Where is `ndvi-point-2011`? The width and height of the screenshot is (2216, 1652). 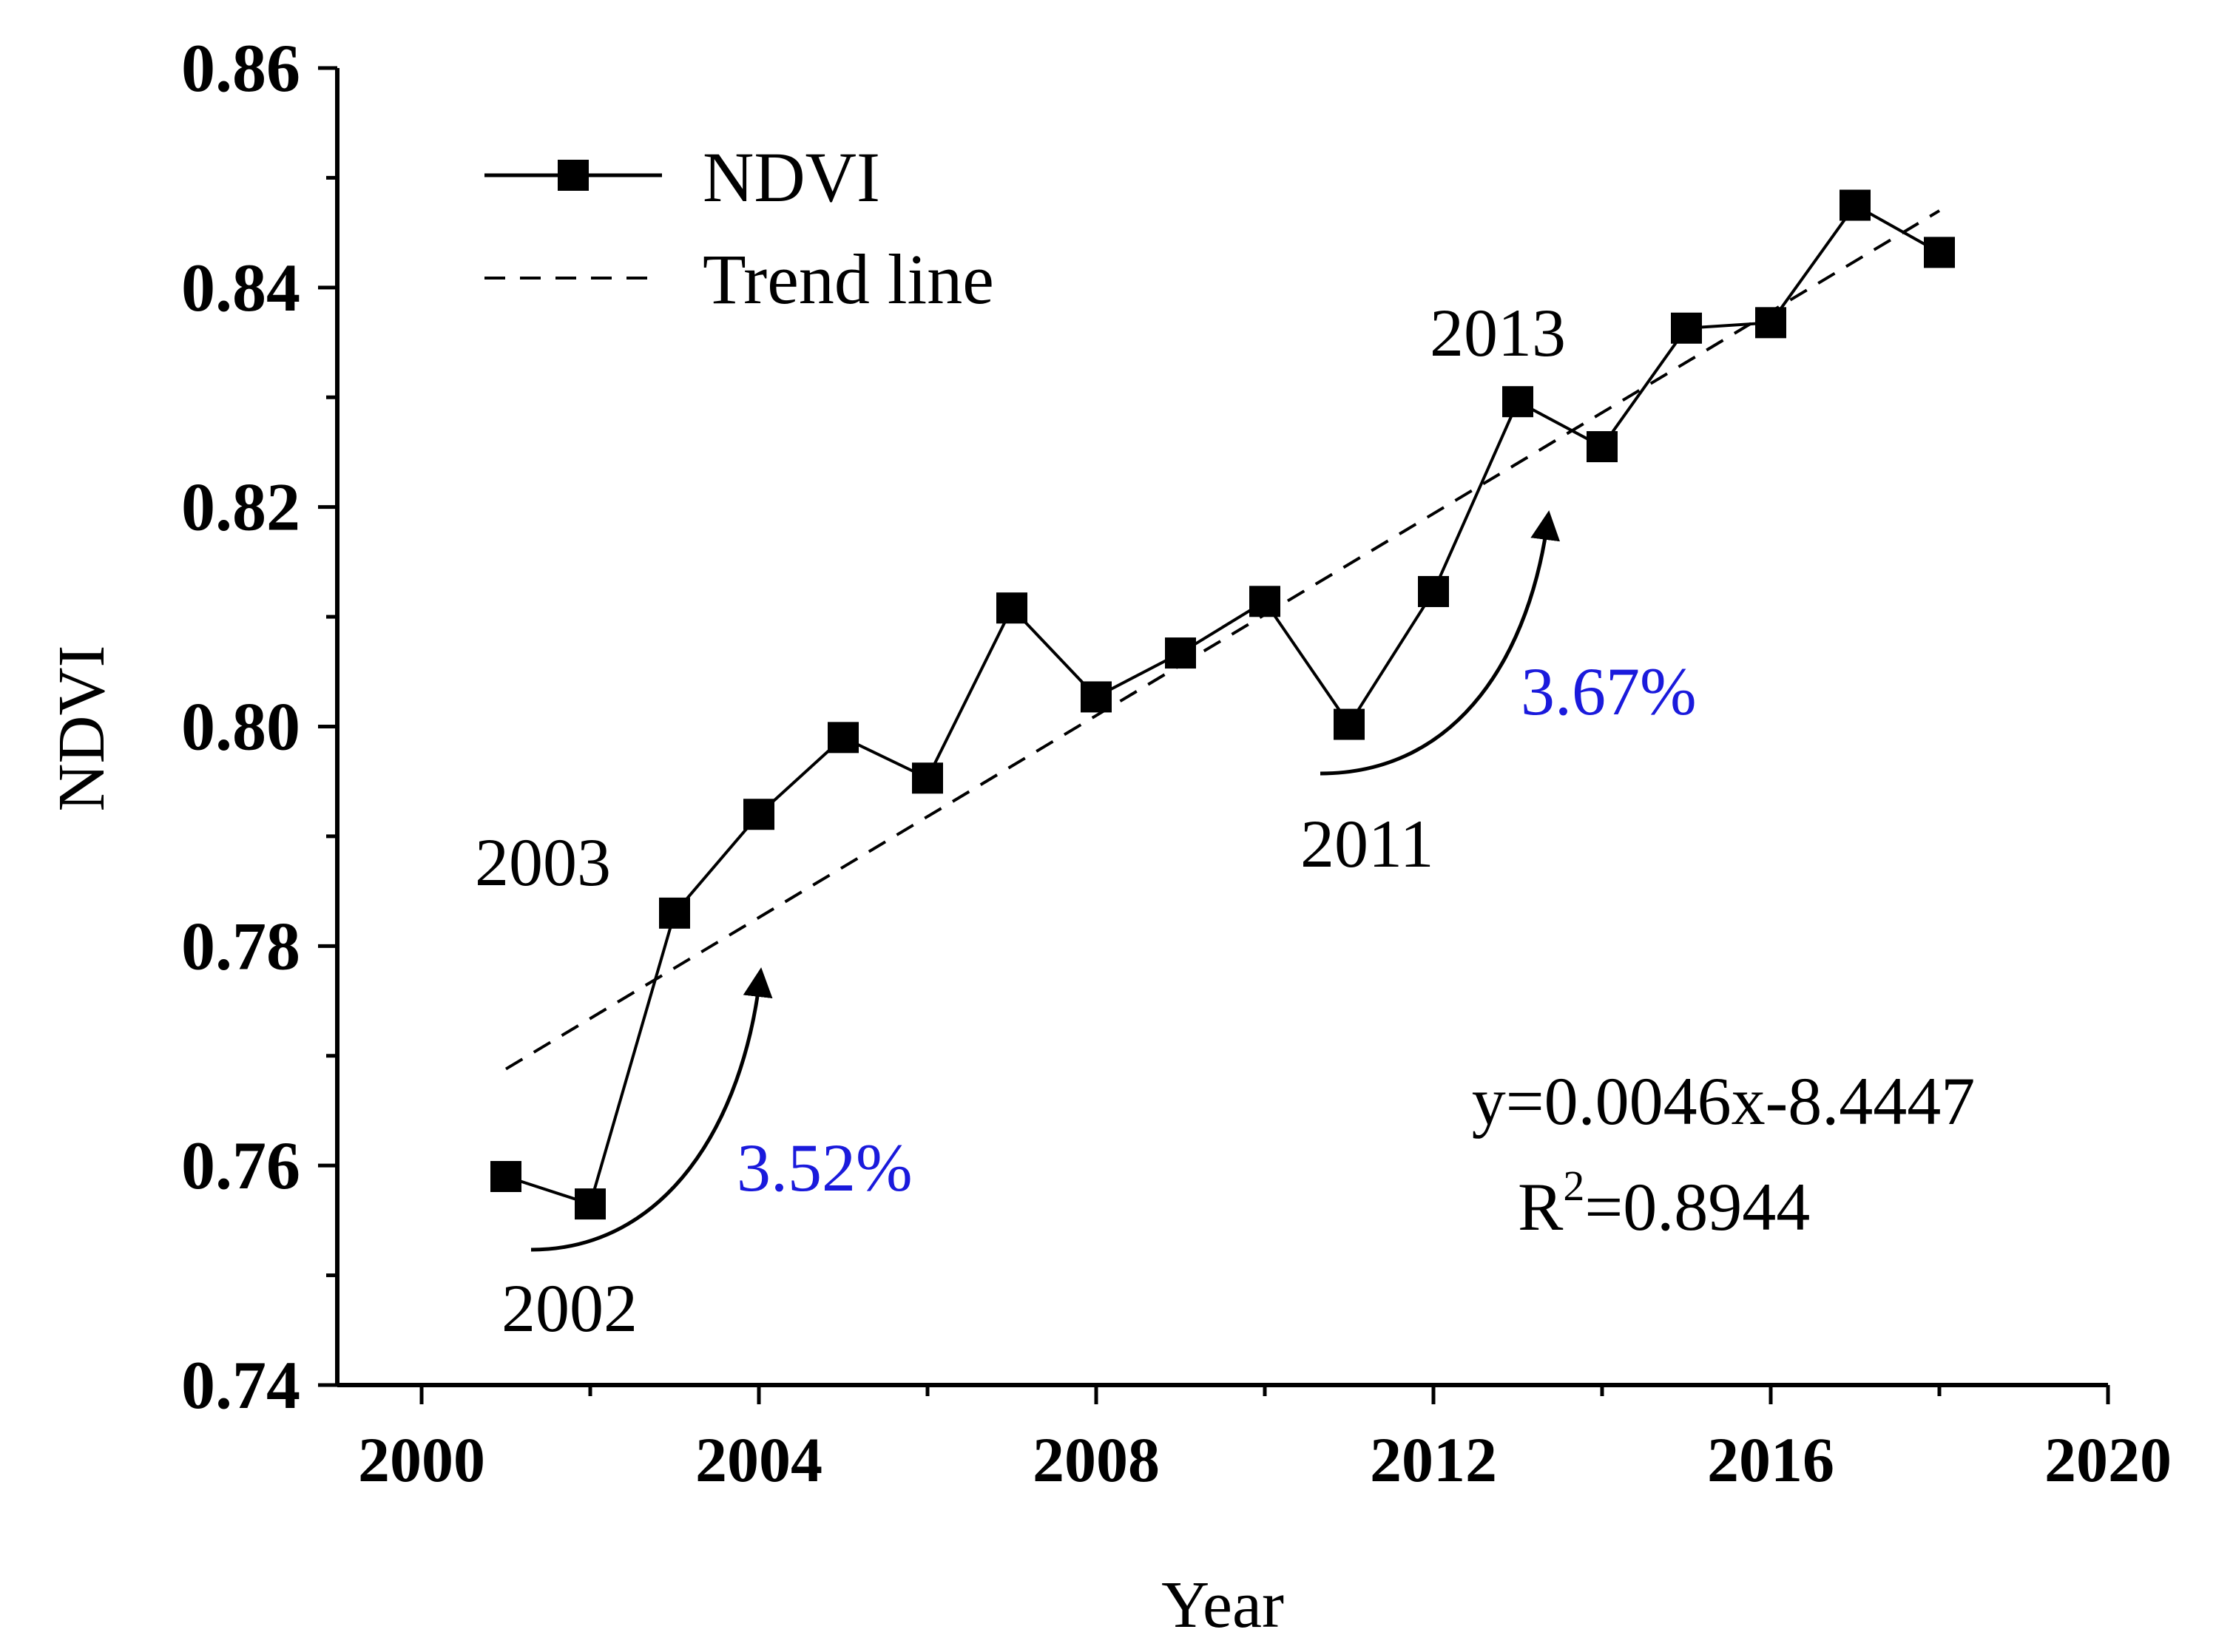
ndvi-point-2011 is located at coordinates (1349, 724).